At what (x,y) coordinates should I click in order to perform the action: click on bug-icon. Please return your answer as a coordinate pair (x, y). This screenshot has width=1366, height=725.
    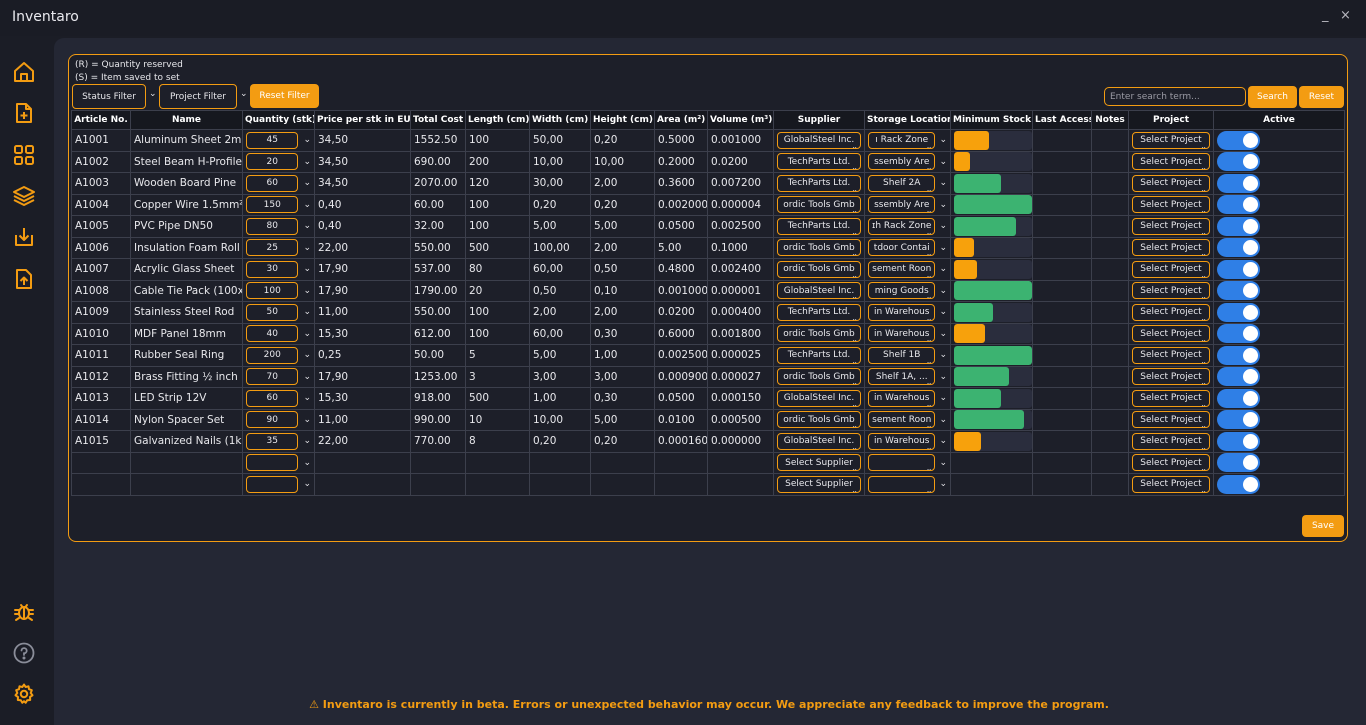
    Looking at the image, I should click on (24, 611).